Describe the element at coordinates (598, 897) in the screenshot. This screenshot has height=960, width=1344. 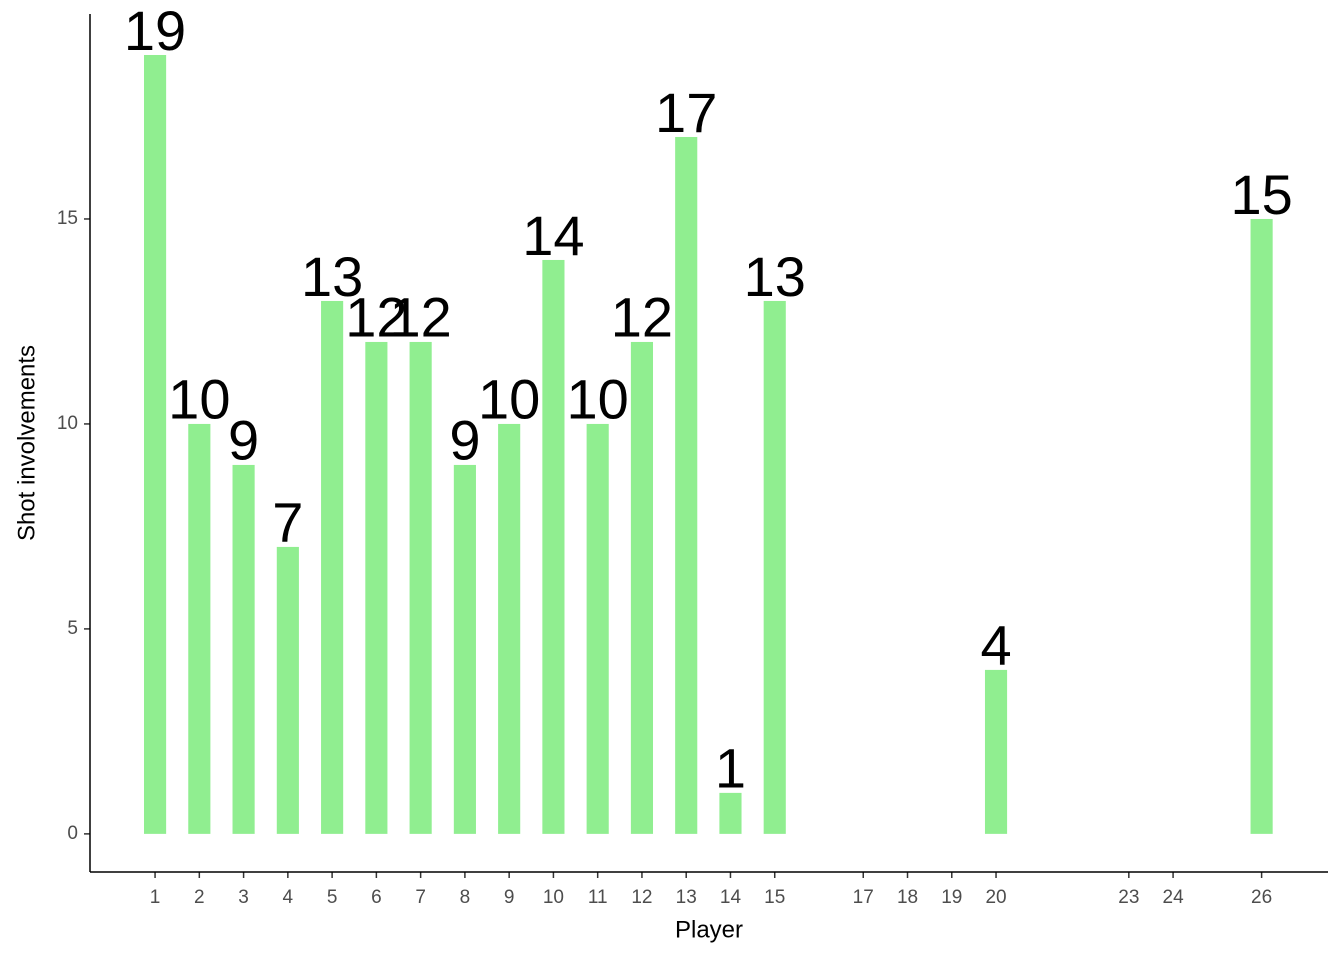
I see `x-tick-label: 11` at that location.